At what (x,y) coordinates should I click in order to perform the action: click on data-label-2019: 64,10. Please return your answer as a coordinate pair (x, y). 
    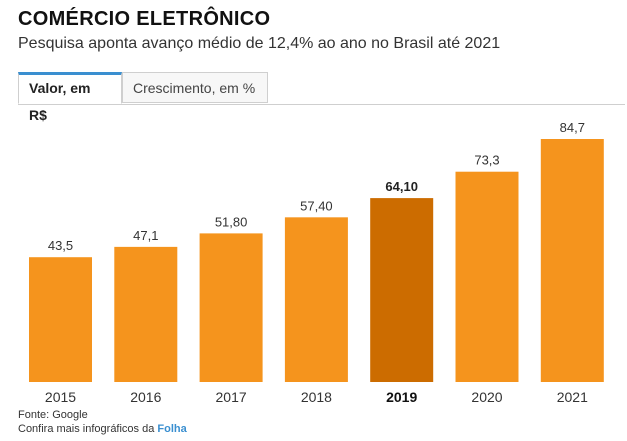
    Looking at the image, I should click on (401, 186).